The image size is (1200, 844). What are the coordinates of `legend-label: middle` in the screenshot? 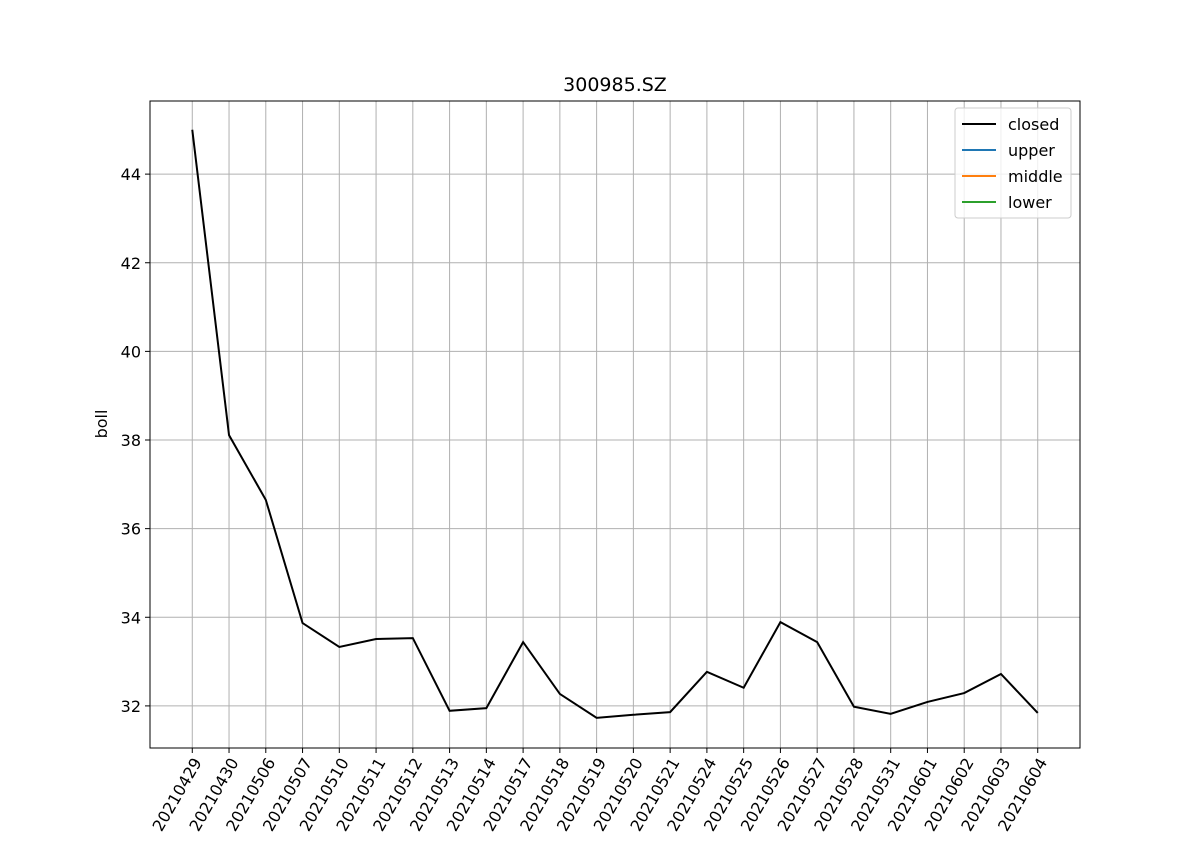 It's located at (1035, 176).